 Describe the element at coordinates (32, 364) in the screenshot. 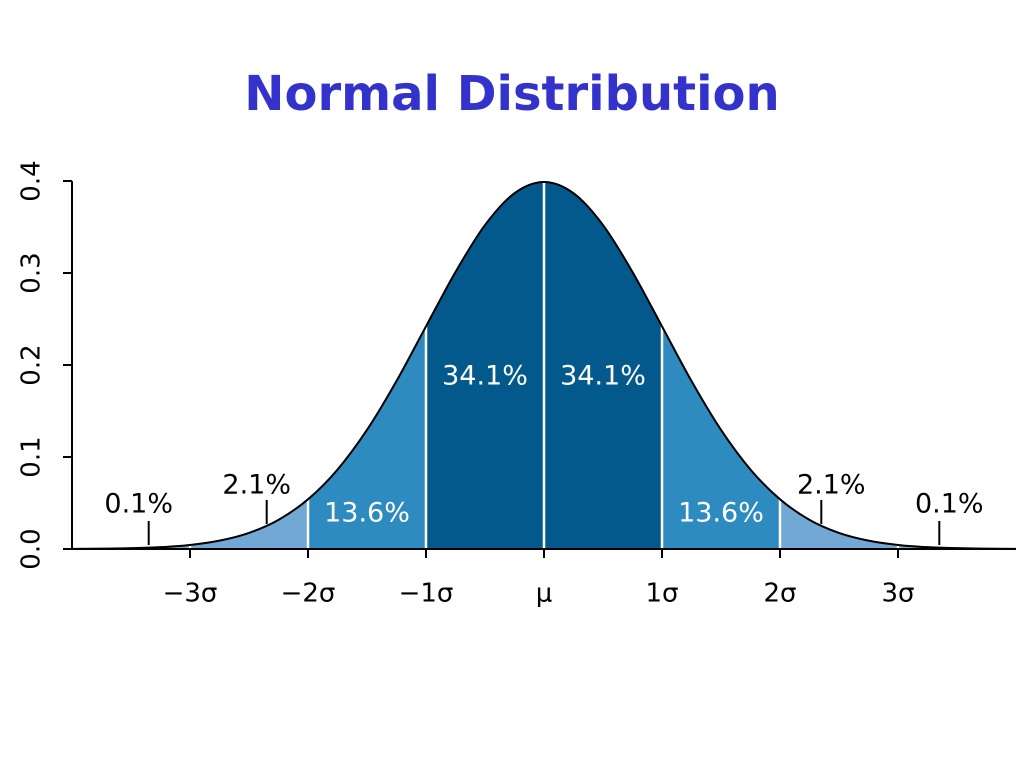

I see `y-tick-label: 0.2` at that location.